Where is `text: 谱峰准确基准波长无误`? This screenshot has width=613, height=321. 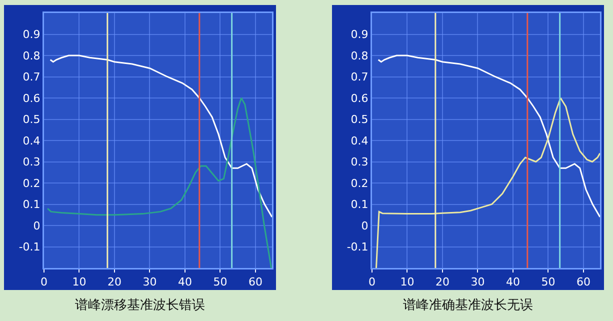 text: 谱峰准确基准波长无误 is located at coordinates (468, 305).